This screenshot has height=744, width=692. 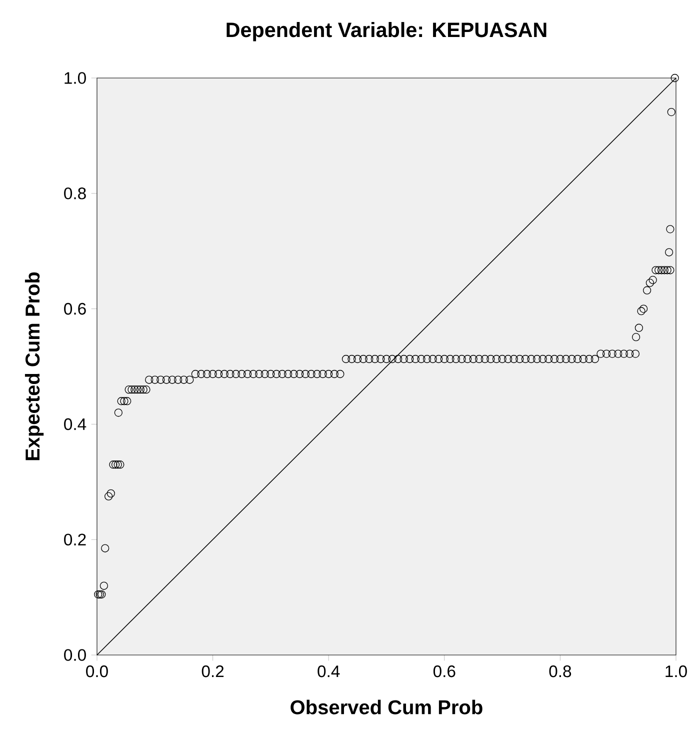 What do you see at coordinates (97, 671) in the screenshot?
I see `x-tick-label: 0.0` at bounding box center [97, 671].